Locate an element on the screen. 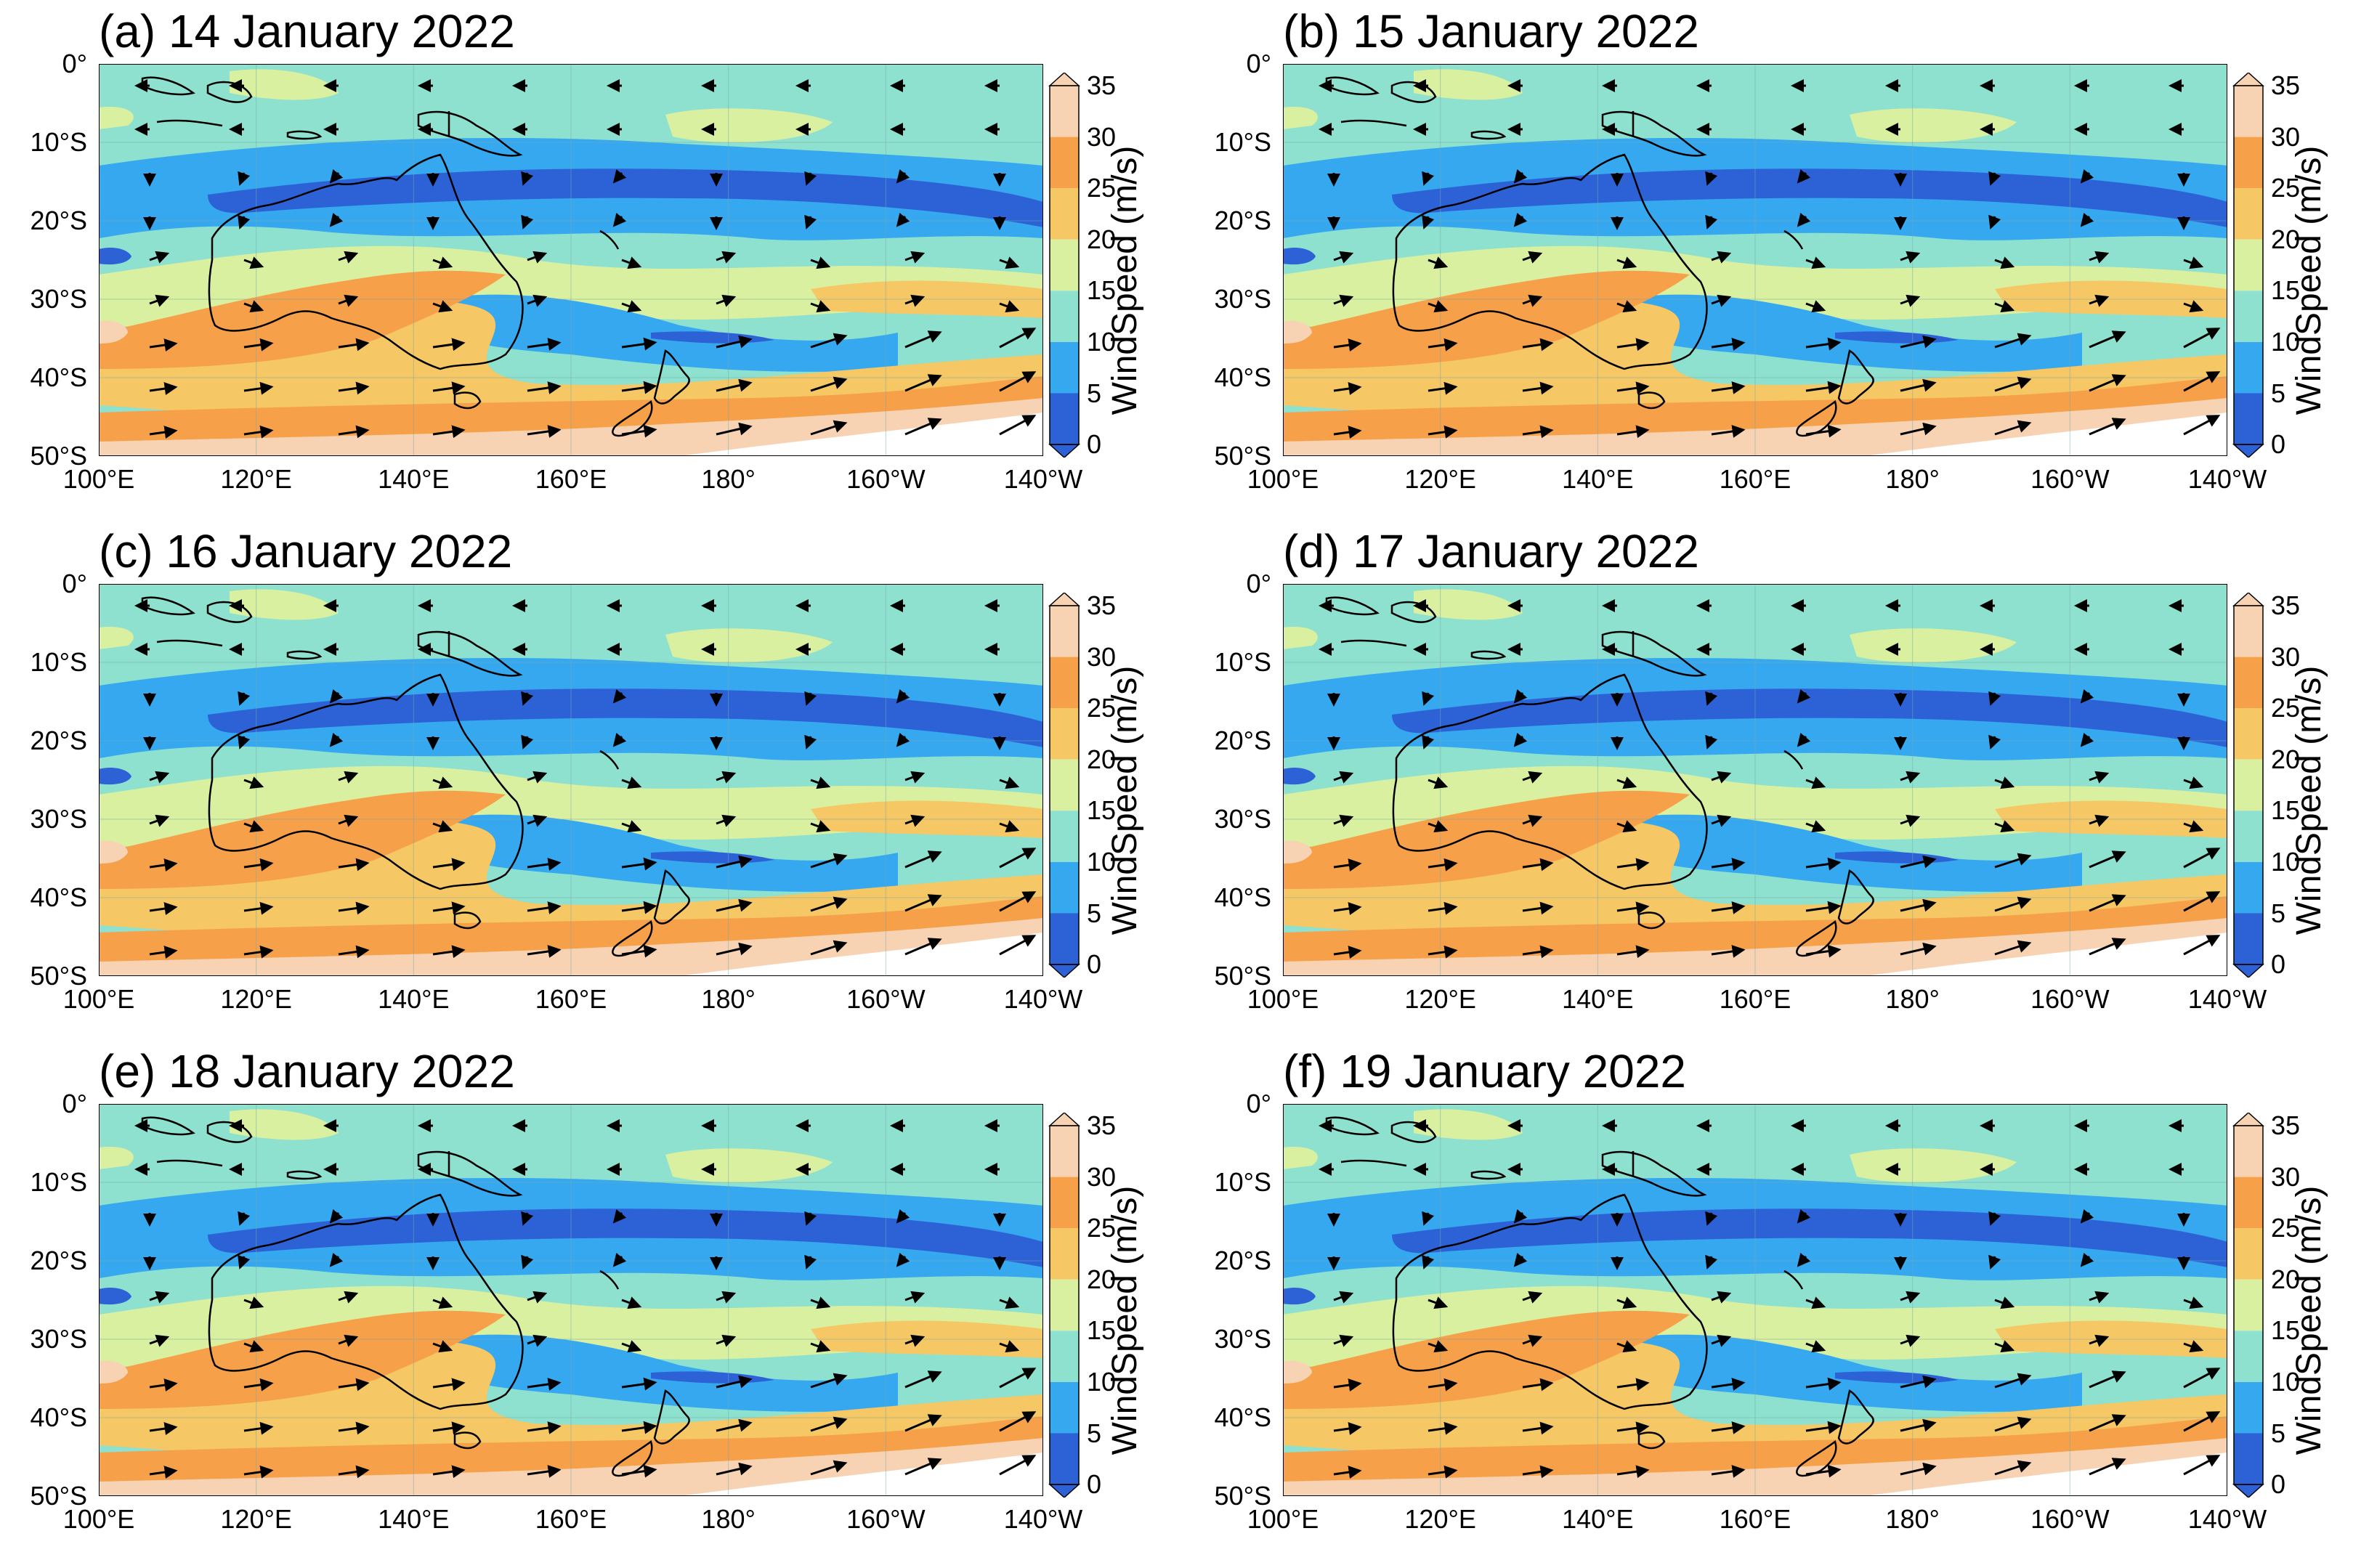 This screenshot has width=2369, height=1568. longitude-tick-label: 140°E is located at coordinates (414, 999).